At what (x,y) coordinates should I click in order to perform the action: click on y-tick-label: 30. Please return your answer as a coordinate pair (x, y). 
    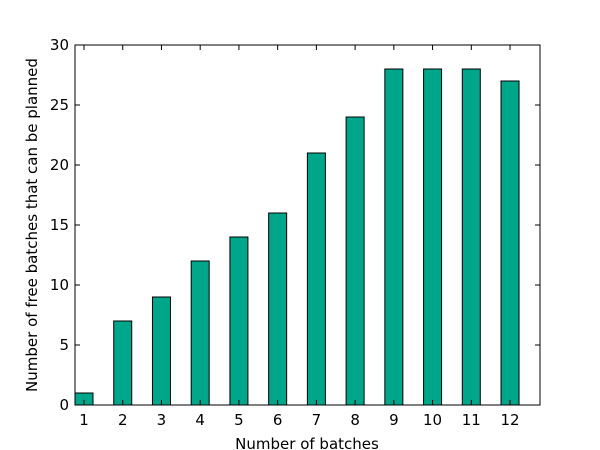
    Looking at the image, I should click on (59, 45).